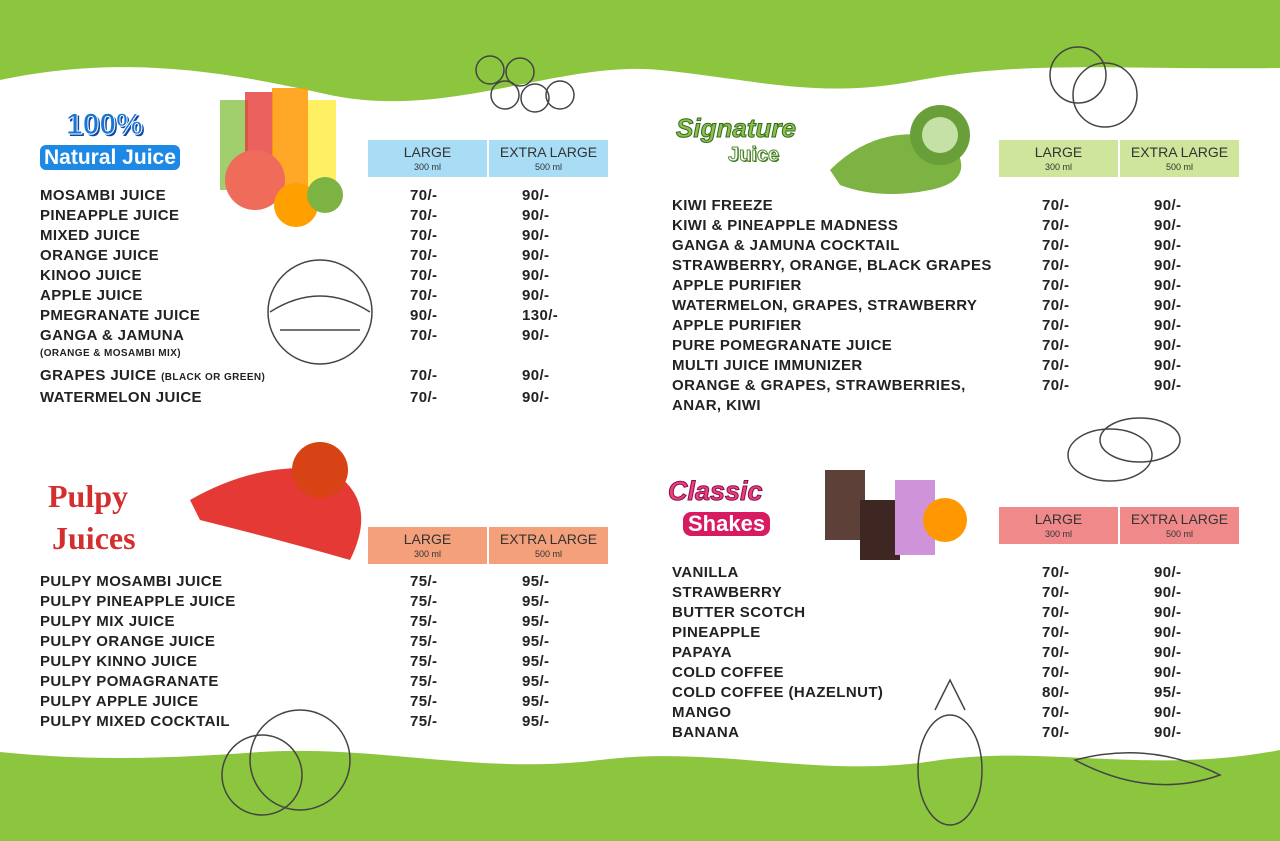 The image size is (1280, 841). I want to click on item-name-cell: MIXED JUICE, so click(225, 236).